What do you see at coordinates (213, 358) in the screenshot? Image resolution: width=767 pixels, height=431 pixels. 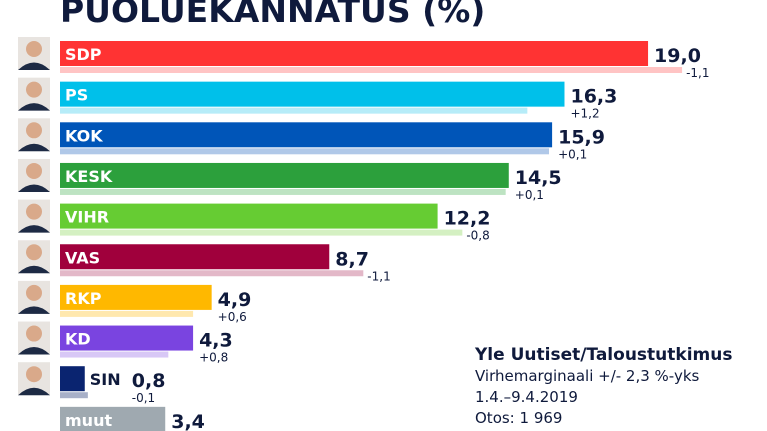 I see `change-label: +0,8` at bounding box center [213, 358].